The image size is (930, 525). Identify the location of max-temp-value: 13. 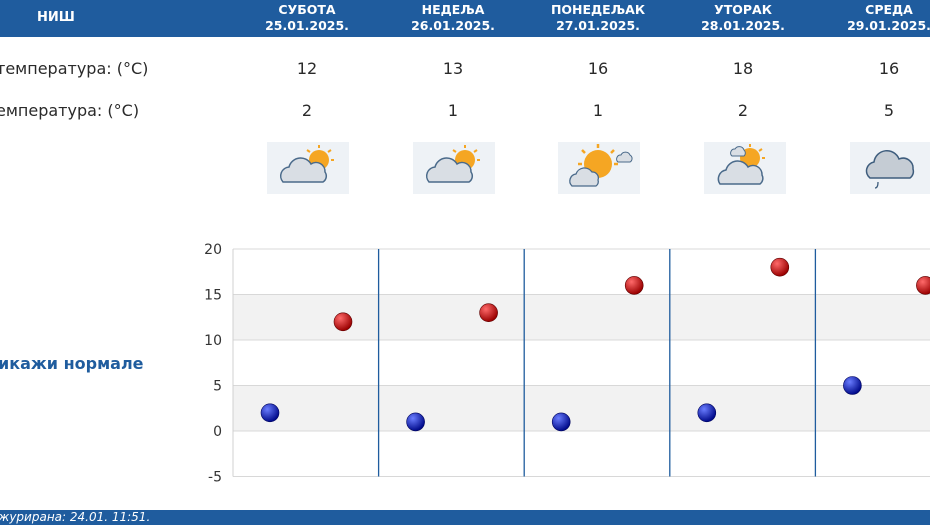
(453, 68).